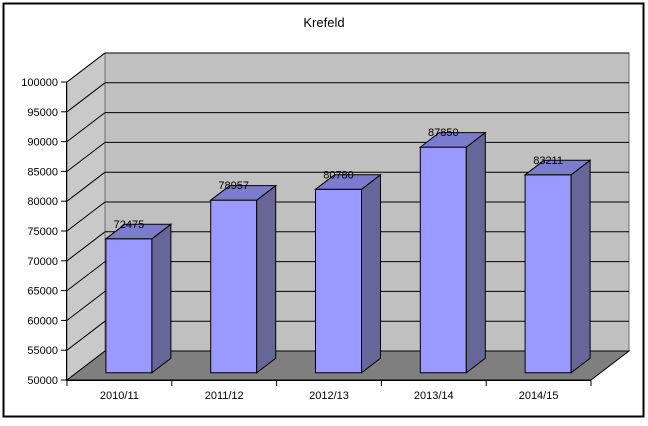 This screenshot has width=648, height=426. What do you see at coordinates (42, 202) in the screenshot?
I see `y-tick-label: 80000` at bounding box center [42, 202].